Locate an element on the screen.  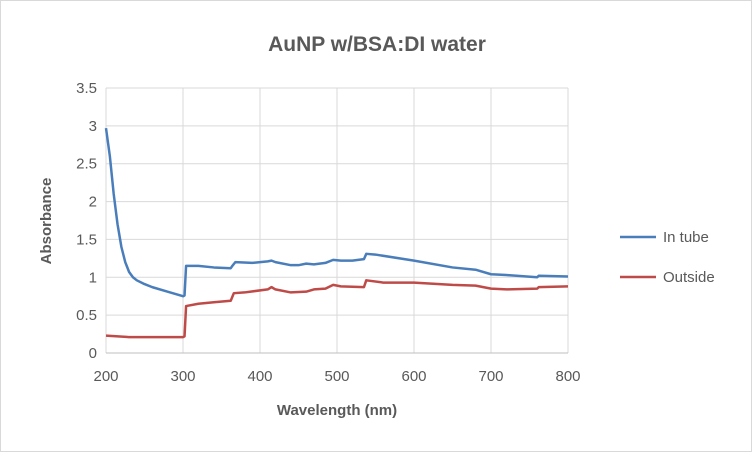
y-tick-label: 1.5 is located at coordinates (86, 239).